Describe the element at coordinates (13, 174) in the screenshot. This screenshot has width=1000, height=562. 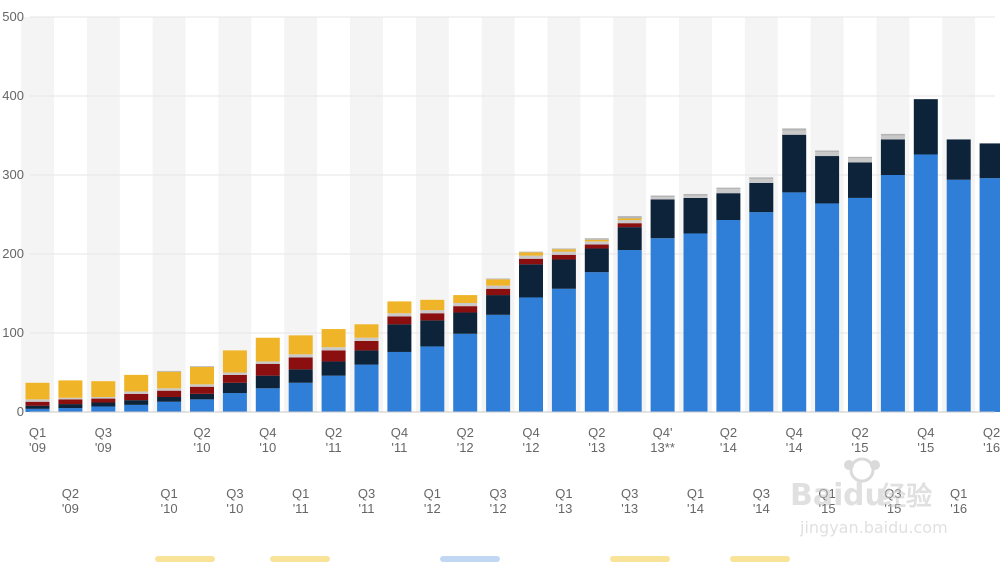
I see `y-tick-label: 300` at that location.